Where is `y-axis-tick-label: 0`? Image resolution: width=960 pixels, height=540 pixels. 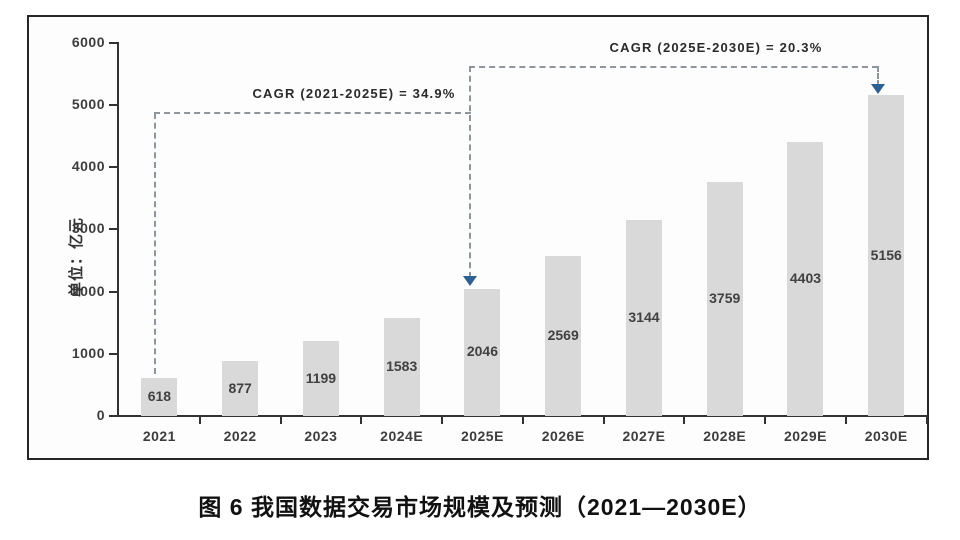 y-axis-tick-label: 0 is located at coordinates (100, 415).